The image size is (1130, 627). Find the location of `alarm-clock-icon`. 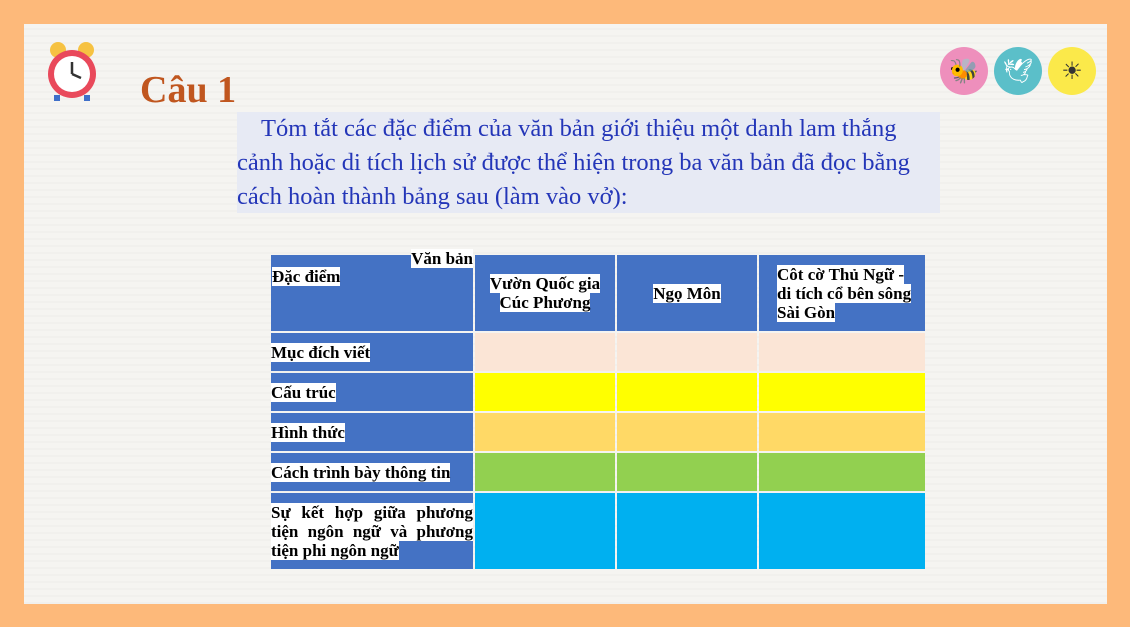

alarm-clock-icon is located at coordinates (72, 71).